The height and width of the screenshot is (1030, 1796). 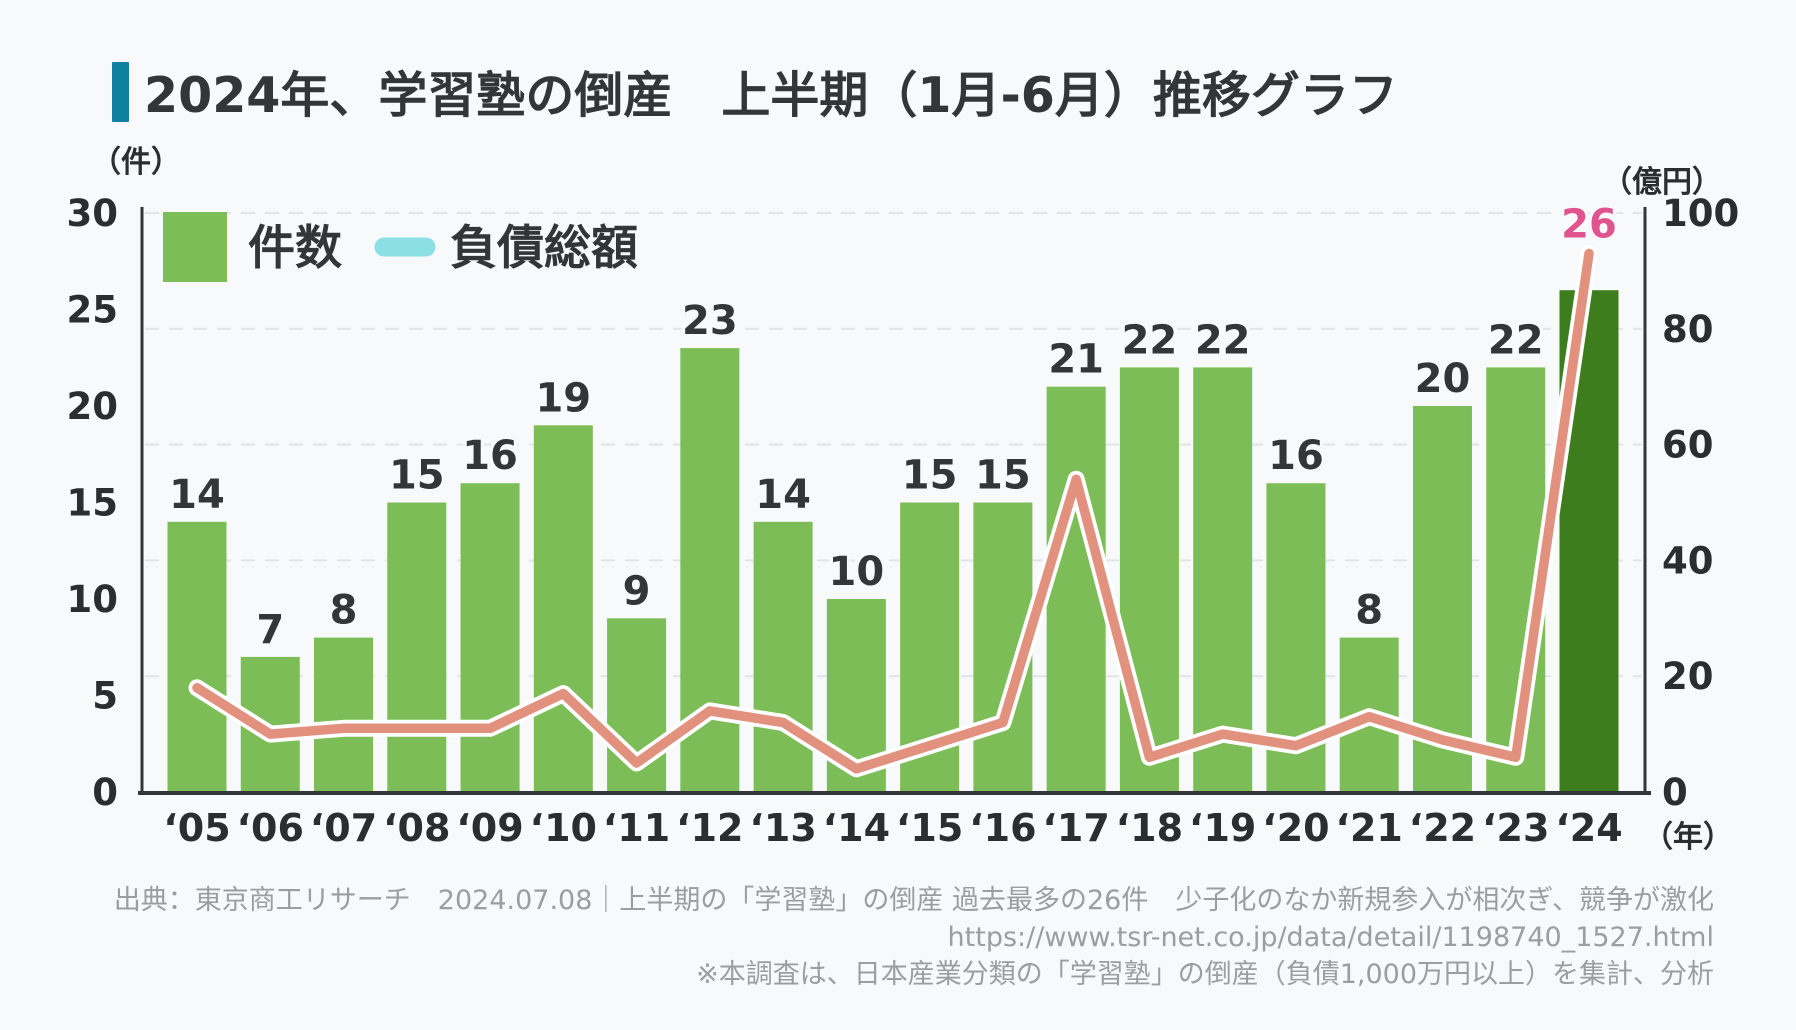 What do you see at coordinates (1662, 182) in the screenshot?
I see `right-axis-unit: （億円）` at bounding box center [1662, 182].